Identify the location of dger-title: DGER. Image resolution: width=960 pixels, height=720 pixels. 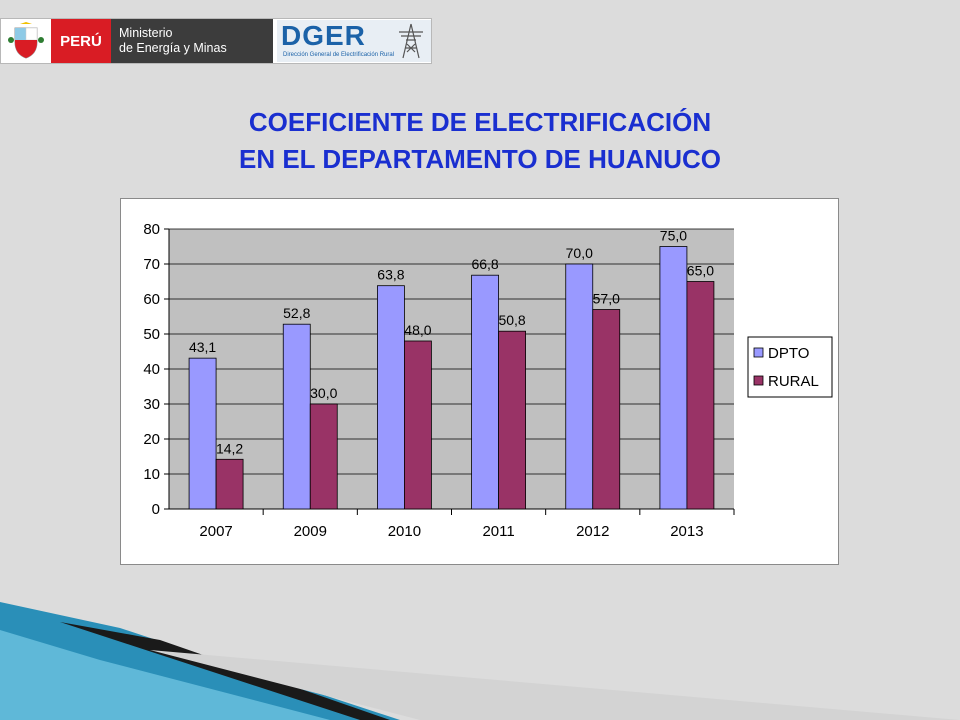
(323, 35).